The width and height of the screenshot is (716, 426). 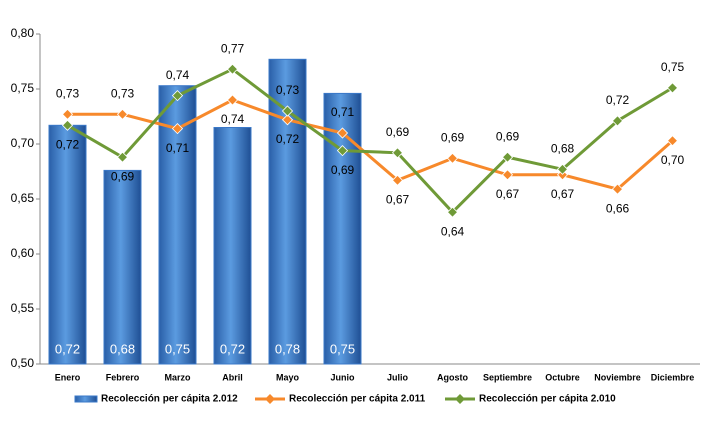 I want to click on x-tick-label: Mayo, so click(x=288, y=377).